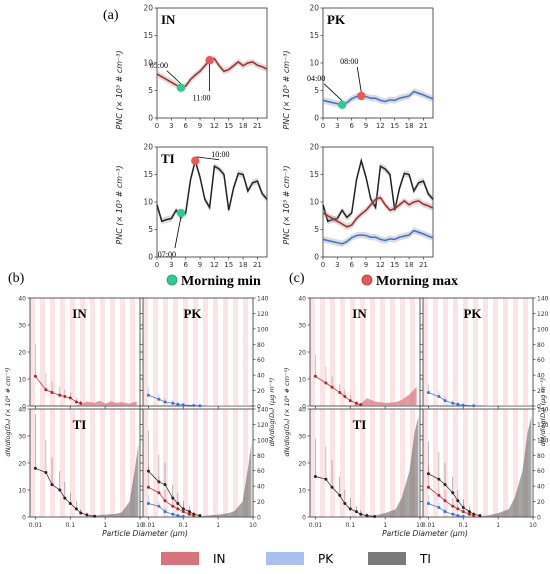  I want to click on x-tick-label: 0, so click(323, 265).